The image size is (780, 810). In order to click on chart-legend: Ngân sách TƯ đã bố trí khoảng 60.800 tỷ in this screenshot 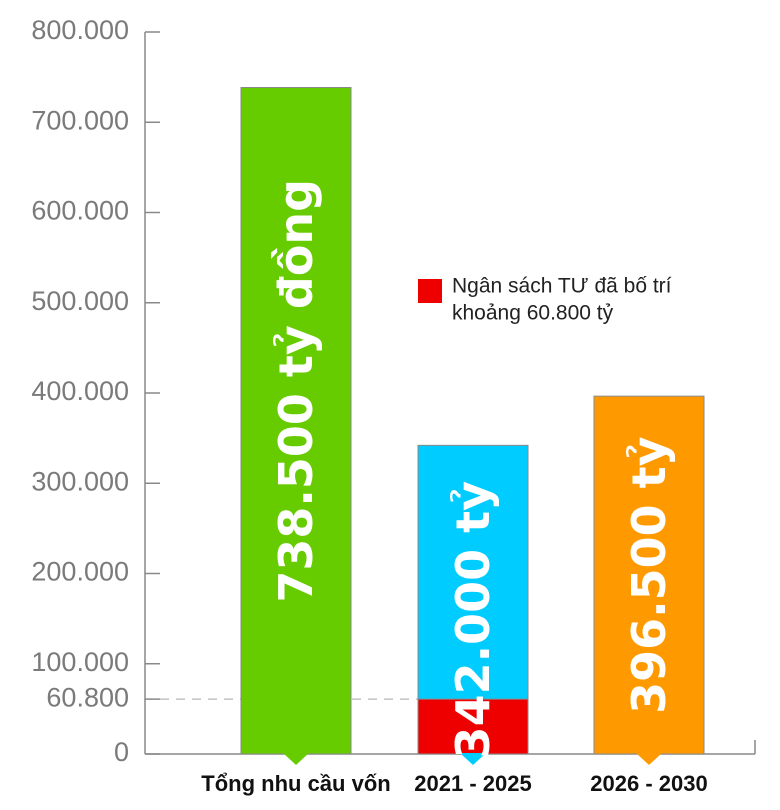, I will do `click(545, 300)`.